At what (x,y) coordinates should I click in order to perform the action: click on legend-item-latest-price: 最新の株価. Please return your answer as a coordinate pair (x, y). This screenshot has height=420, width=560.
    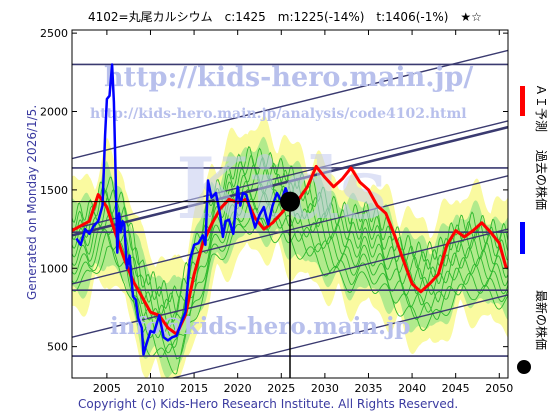
    Looking at the image, I should click on (533, 332).